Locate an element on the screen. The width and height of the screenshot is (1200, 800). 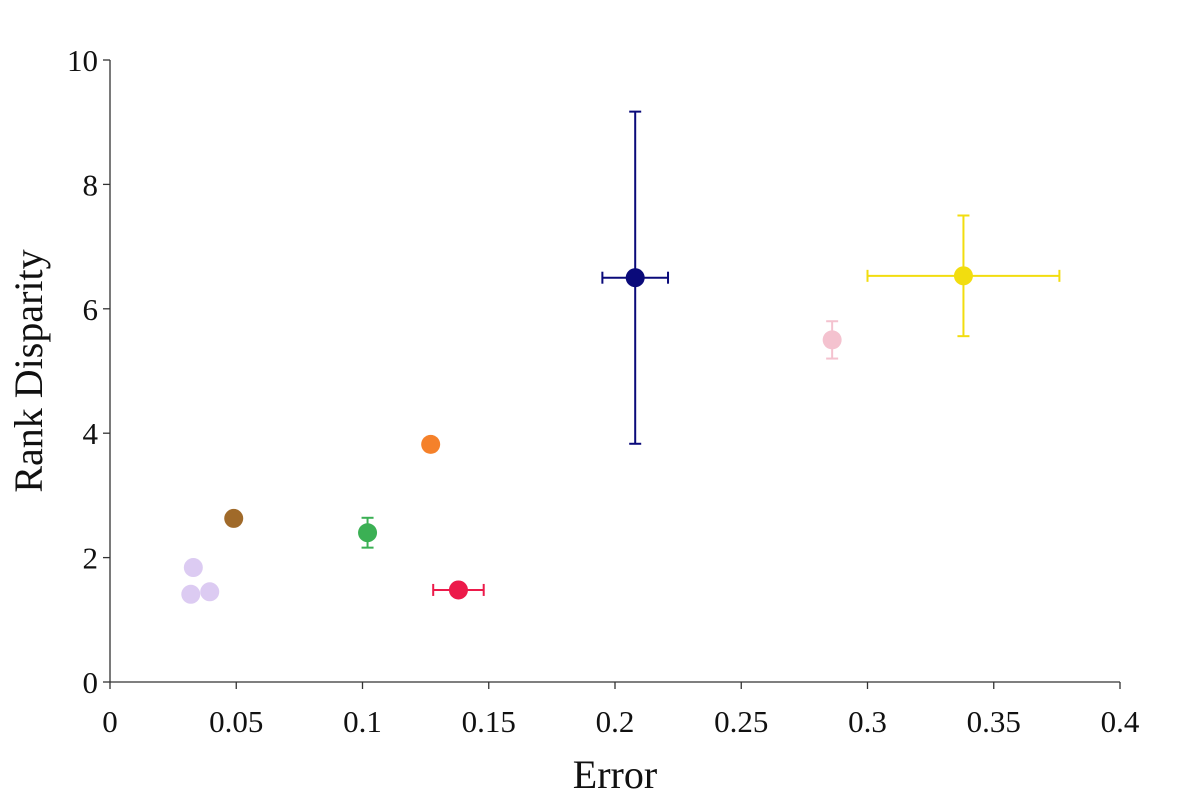
y-tick-label: 0 is located at coordinates (91, 682).